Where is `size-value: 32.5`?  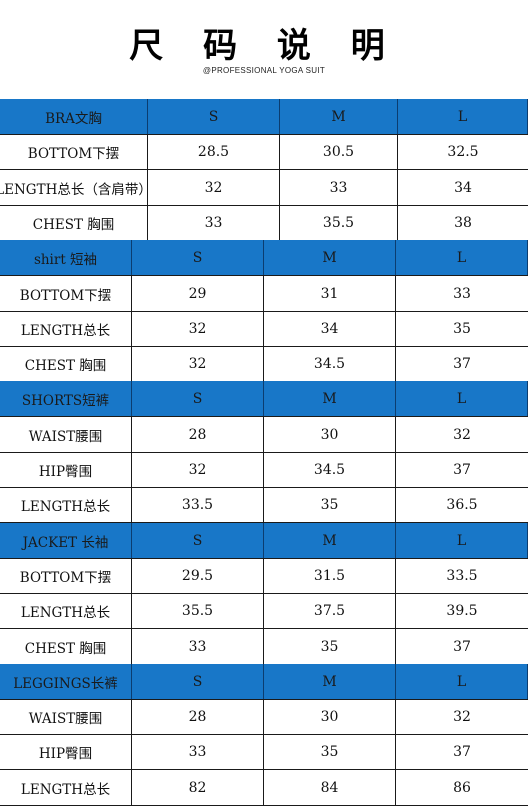
size-value: 32.5 is located at coordinates (463, 151).